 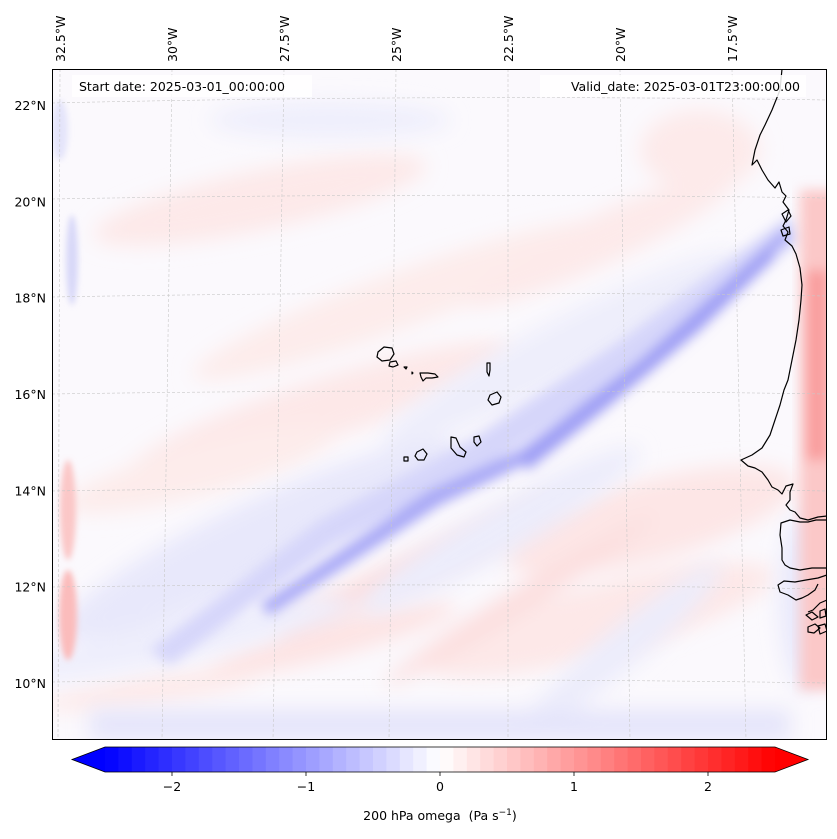 I want to click on colorbar-units-close: ), so click(x=514, y=815).